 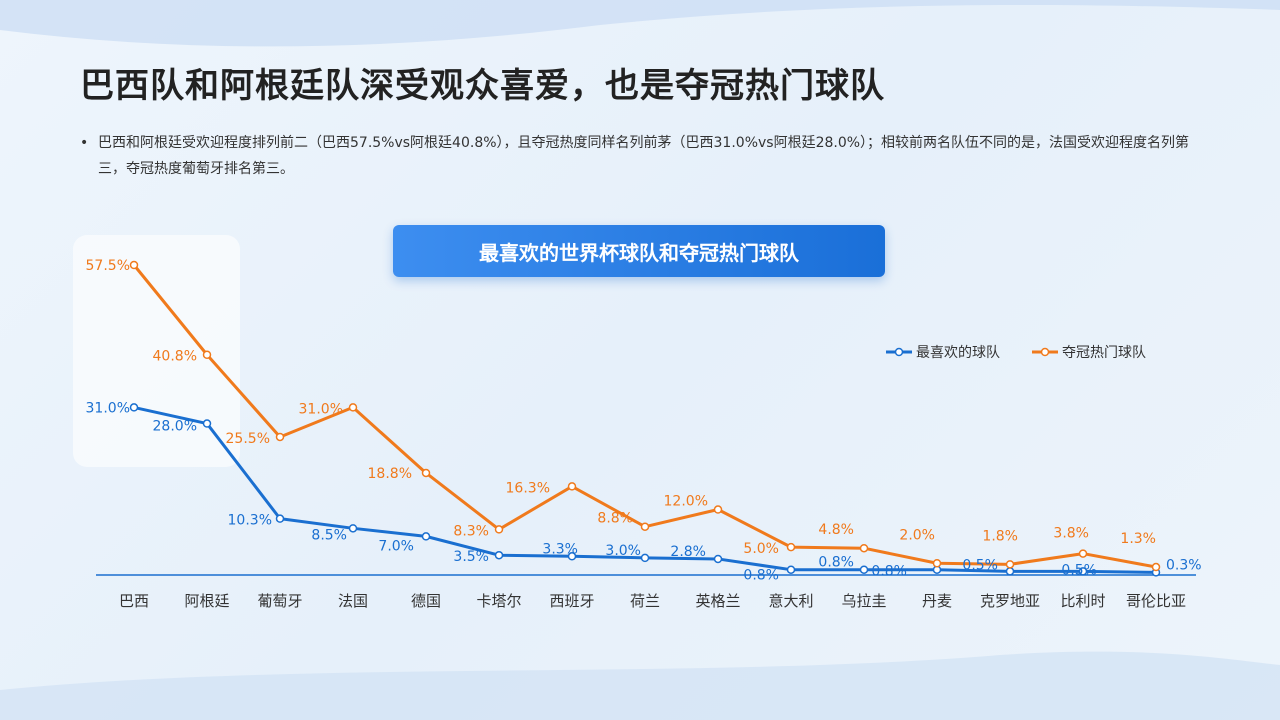 I want to click on data-label: 18.8%, so click(x=390, y=474).